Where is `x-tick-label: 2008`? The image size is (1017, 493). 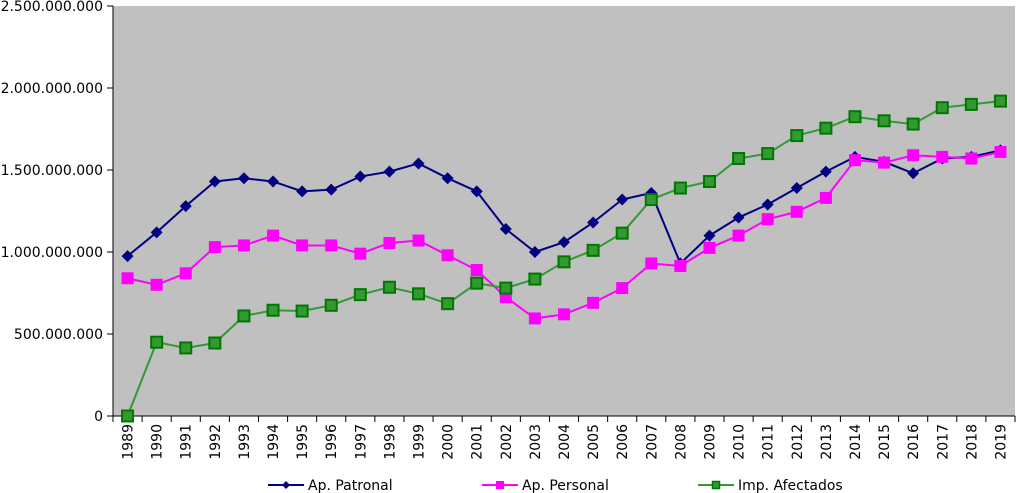 x-tick-label: 2008 is located at coordinates (681, 442).